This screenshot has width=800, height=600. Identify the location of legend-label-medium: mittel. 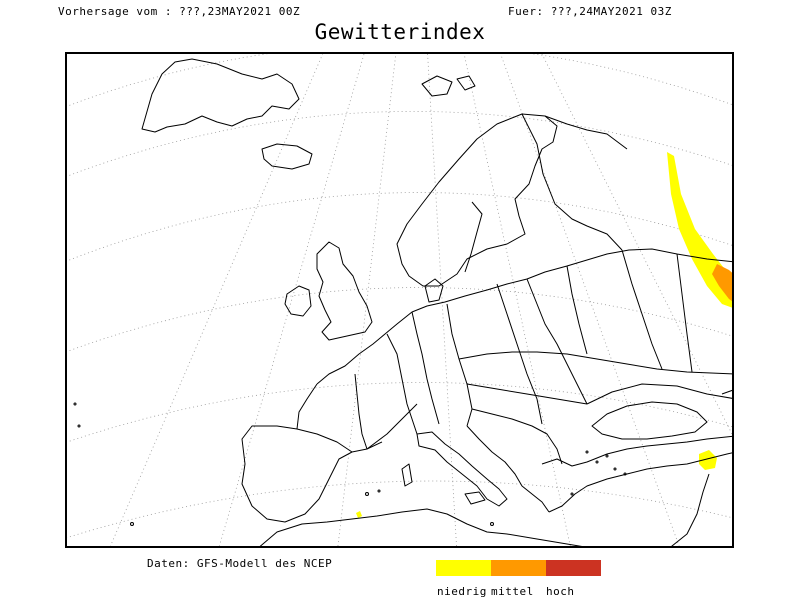
(512, 591).